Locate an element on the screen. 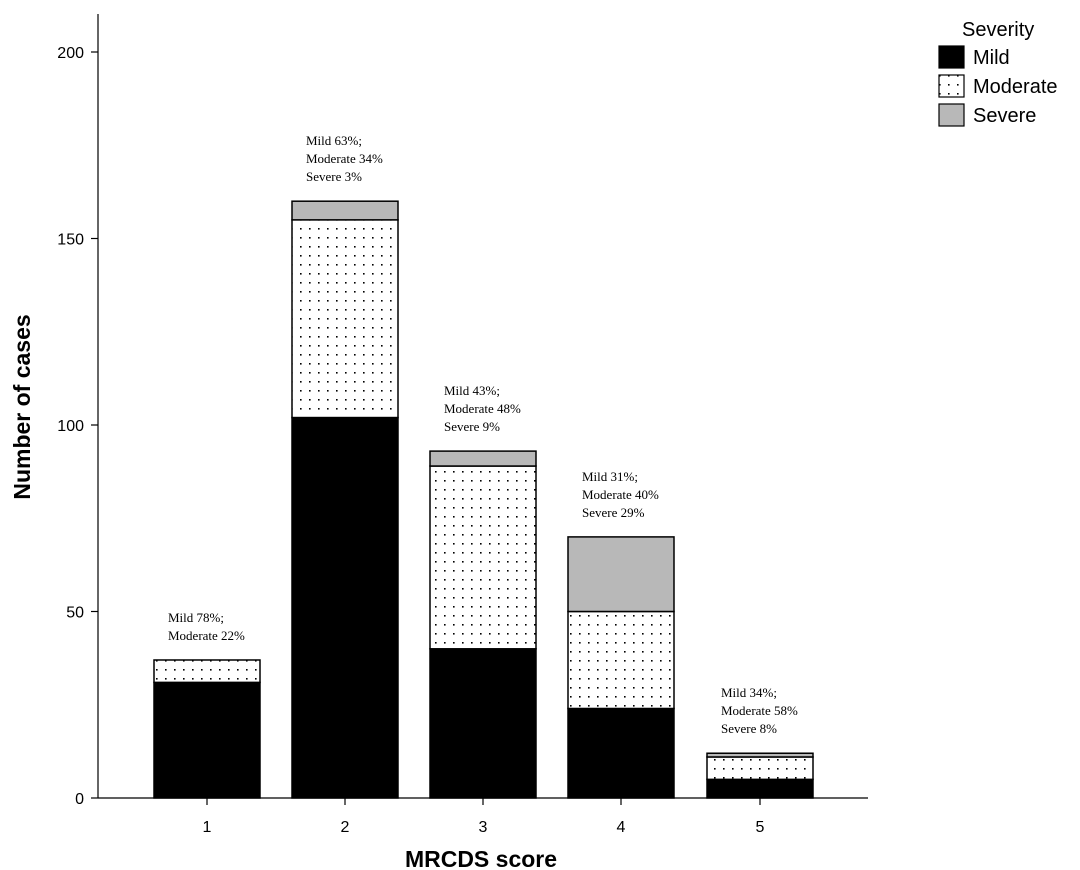 The height and width of the screenshot is (870, 1080). y-tick-label: 50 is located at coordinates (75, 613).